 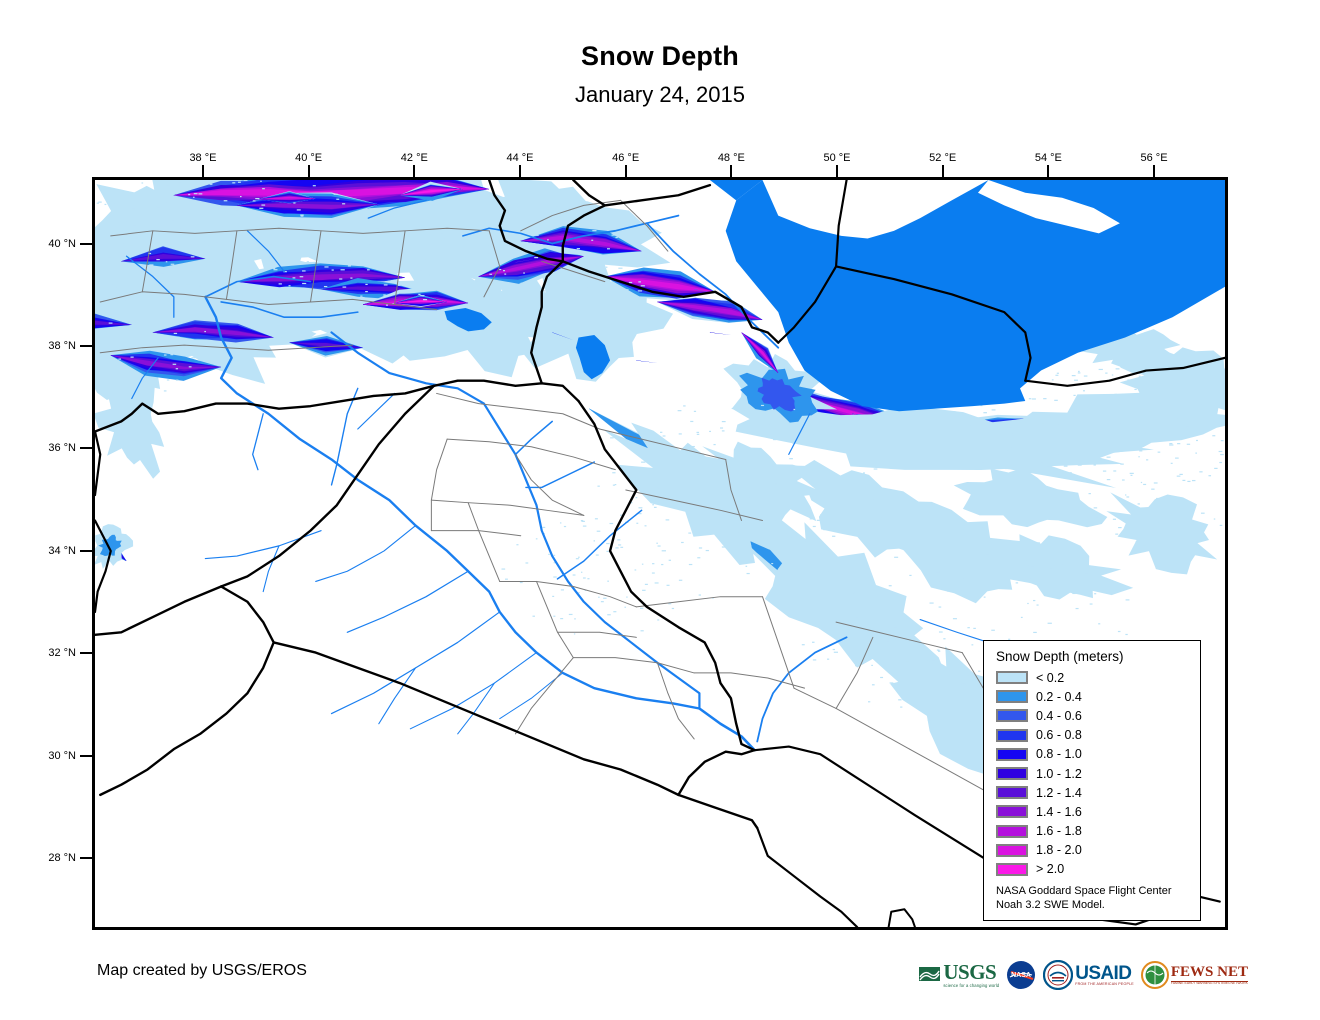 What do you see at coordinates (731, 158) in the screenshot?
I see `lon-tick-label: 48 °E` at bounding box center [731, 158].